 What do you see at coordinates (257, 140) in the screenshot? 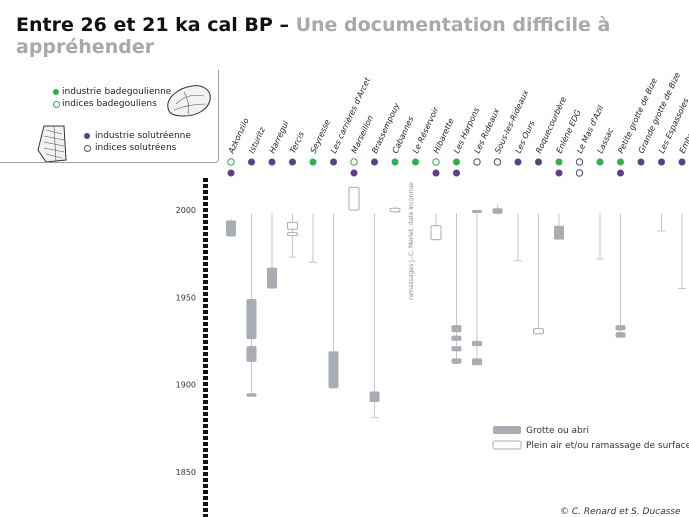
I see `site-label-isturitz: Isturitz` at bounding box center [257, 140].